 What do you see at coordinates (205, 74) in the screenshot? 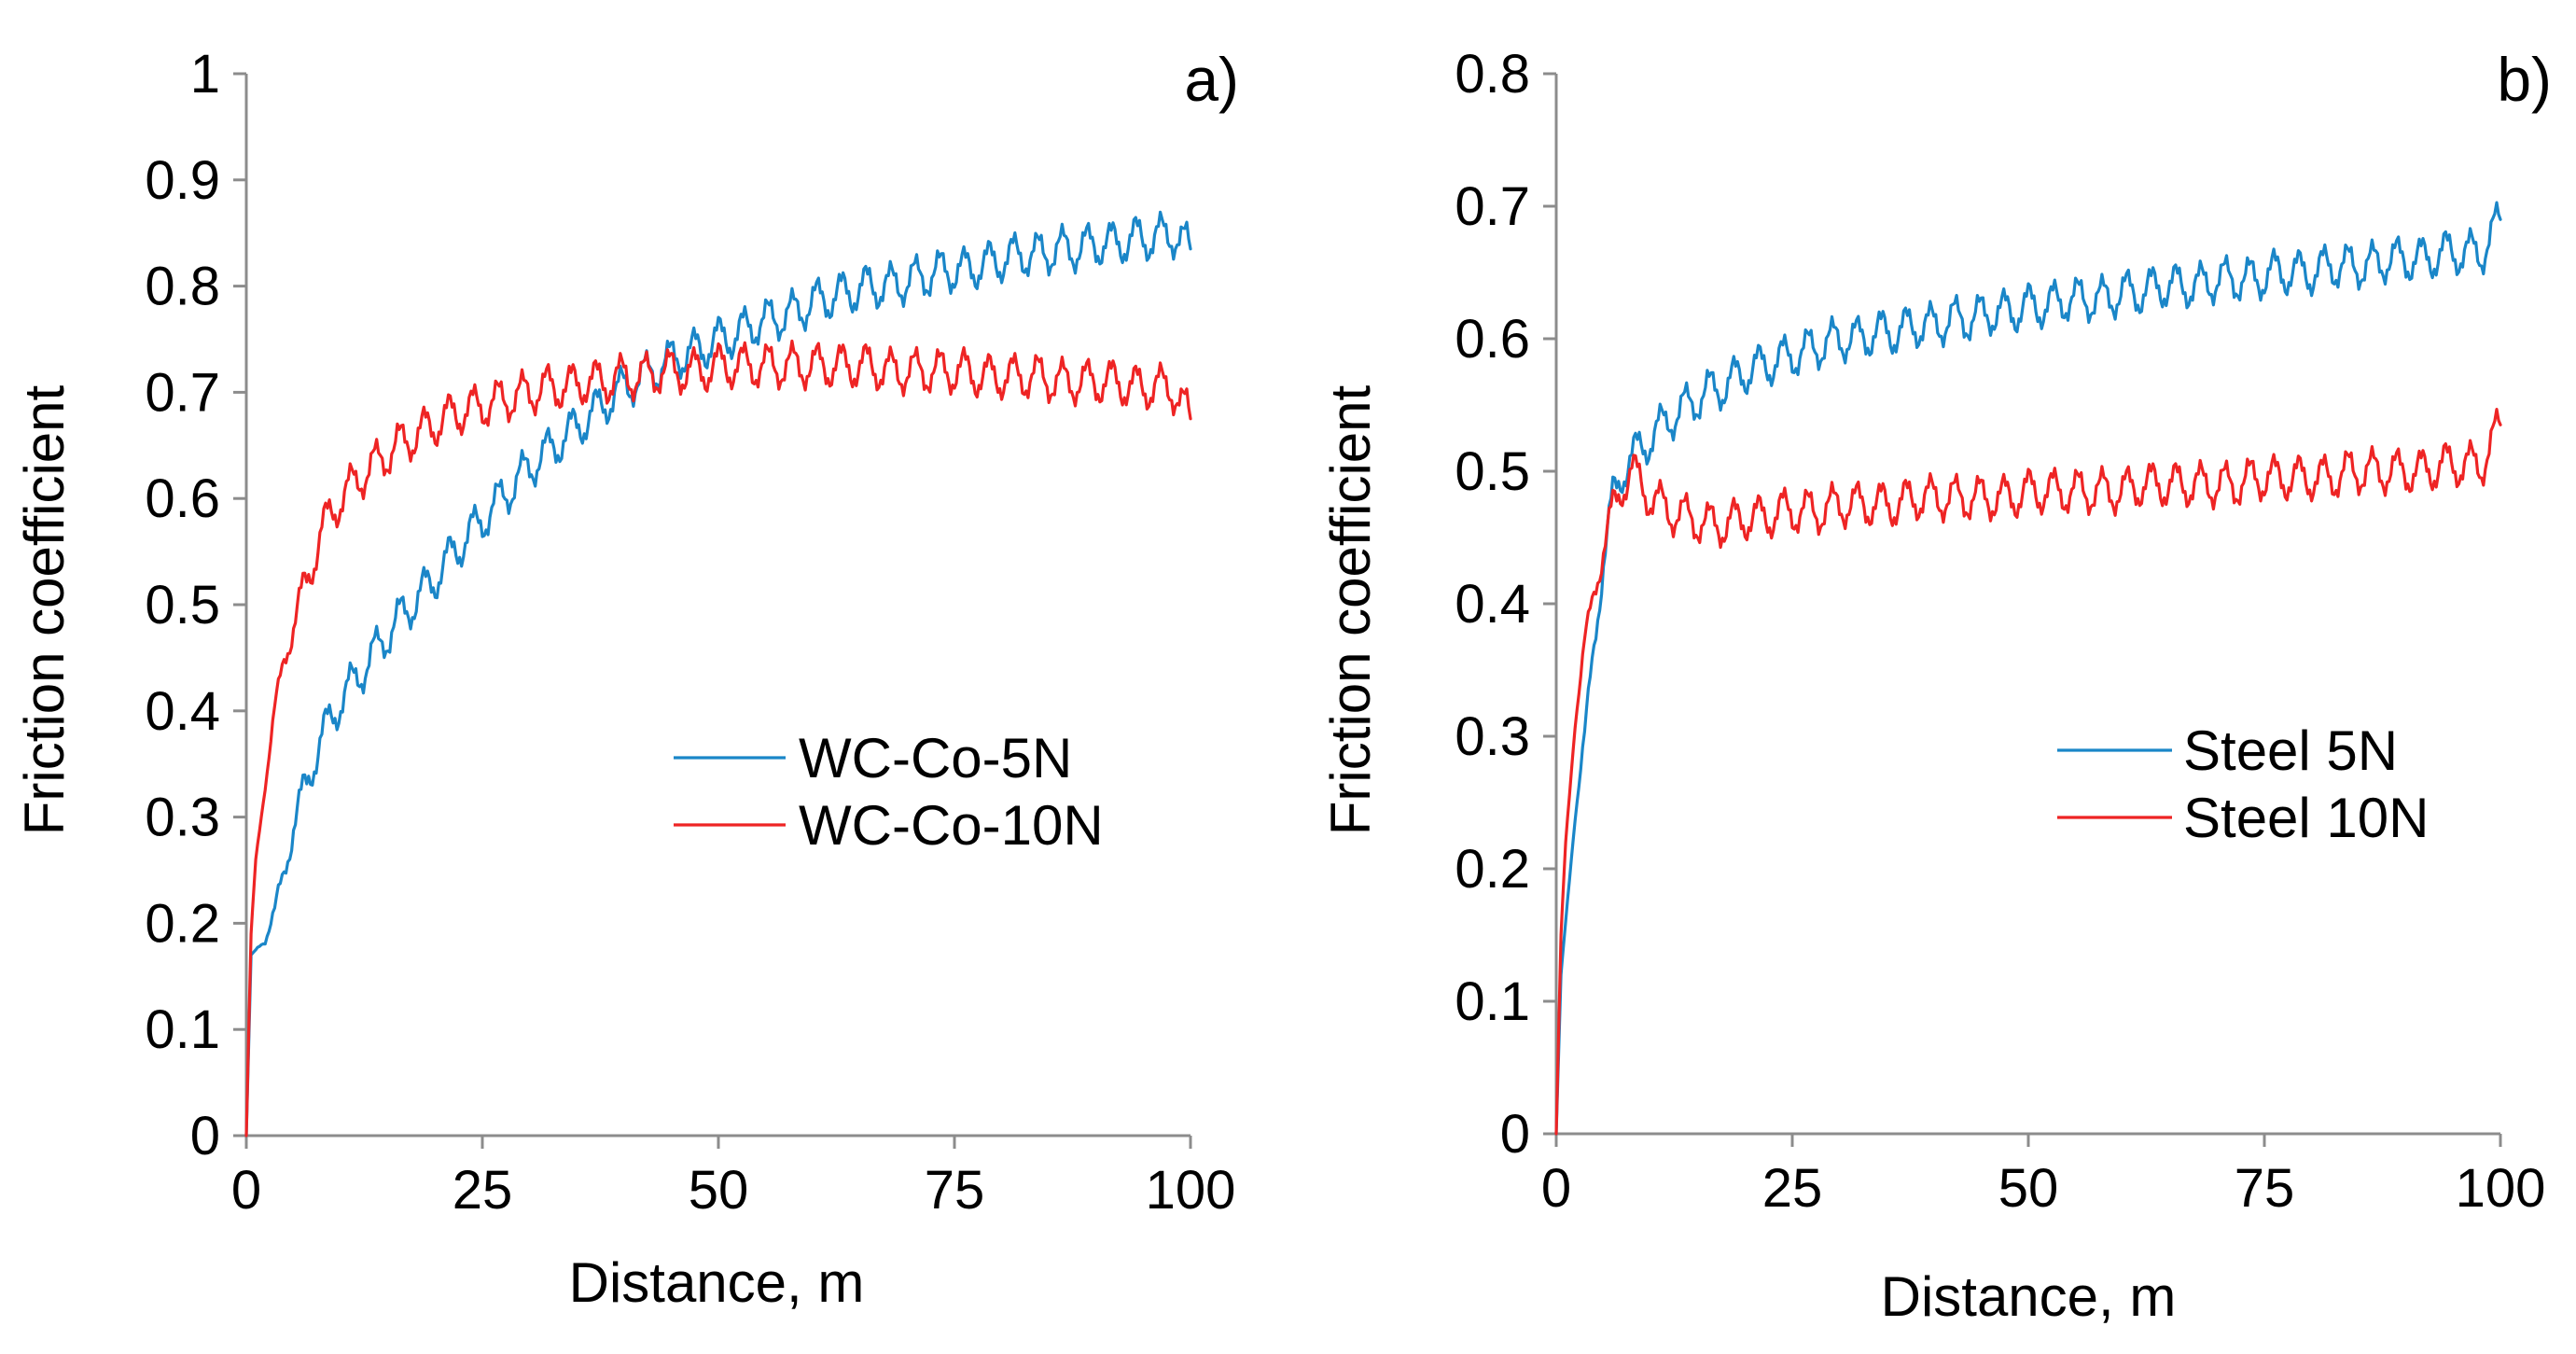
I see `y-tick-label: 1` at bounding box center [205, 74].